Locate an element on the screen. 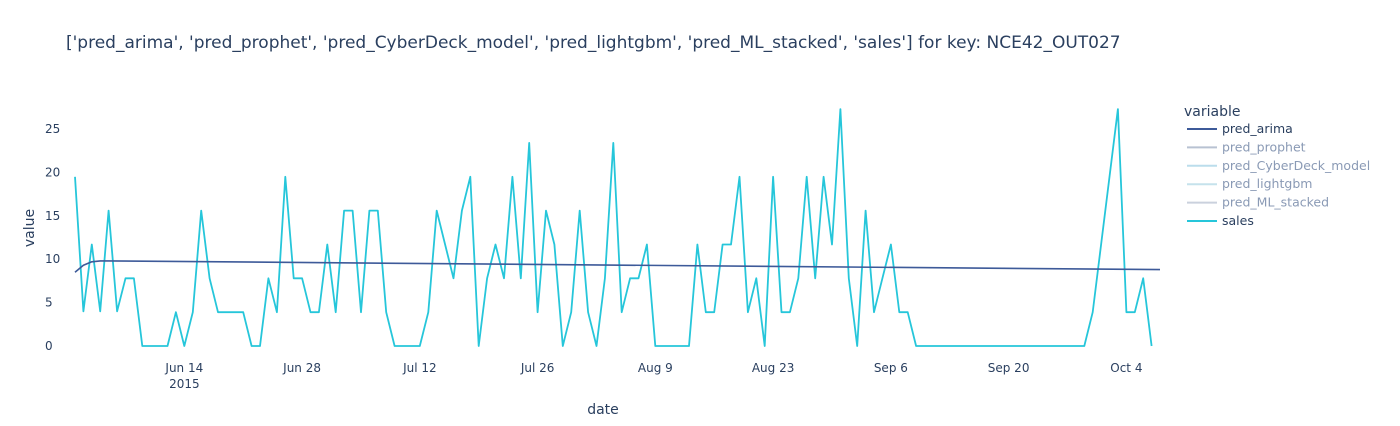 Image resolution: width=1400 pixels, height=426 pixels. y-tick-label: 5 is located at coordinates (49, 303).